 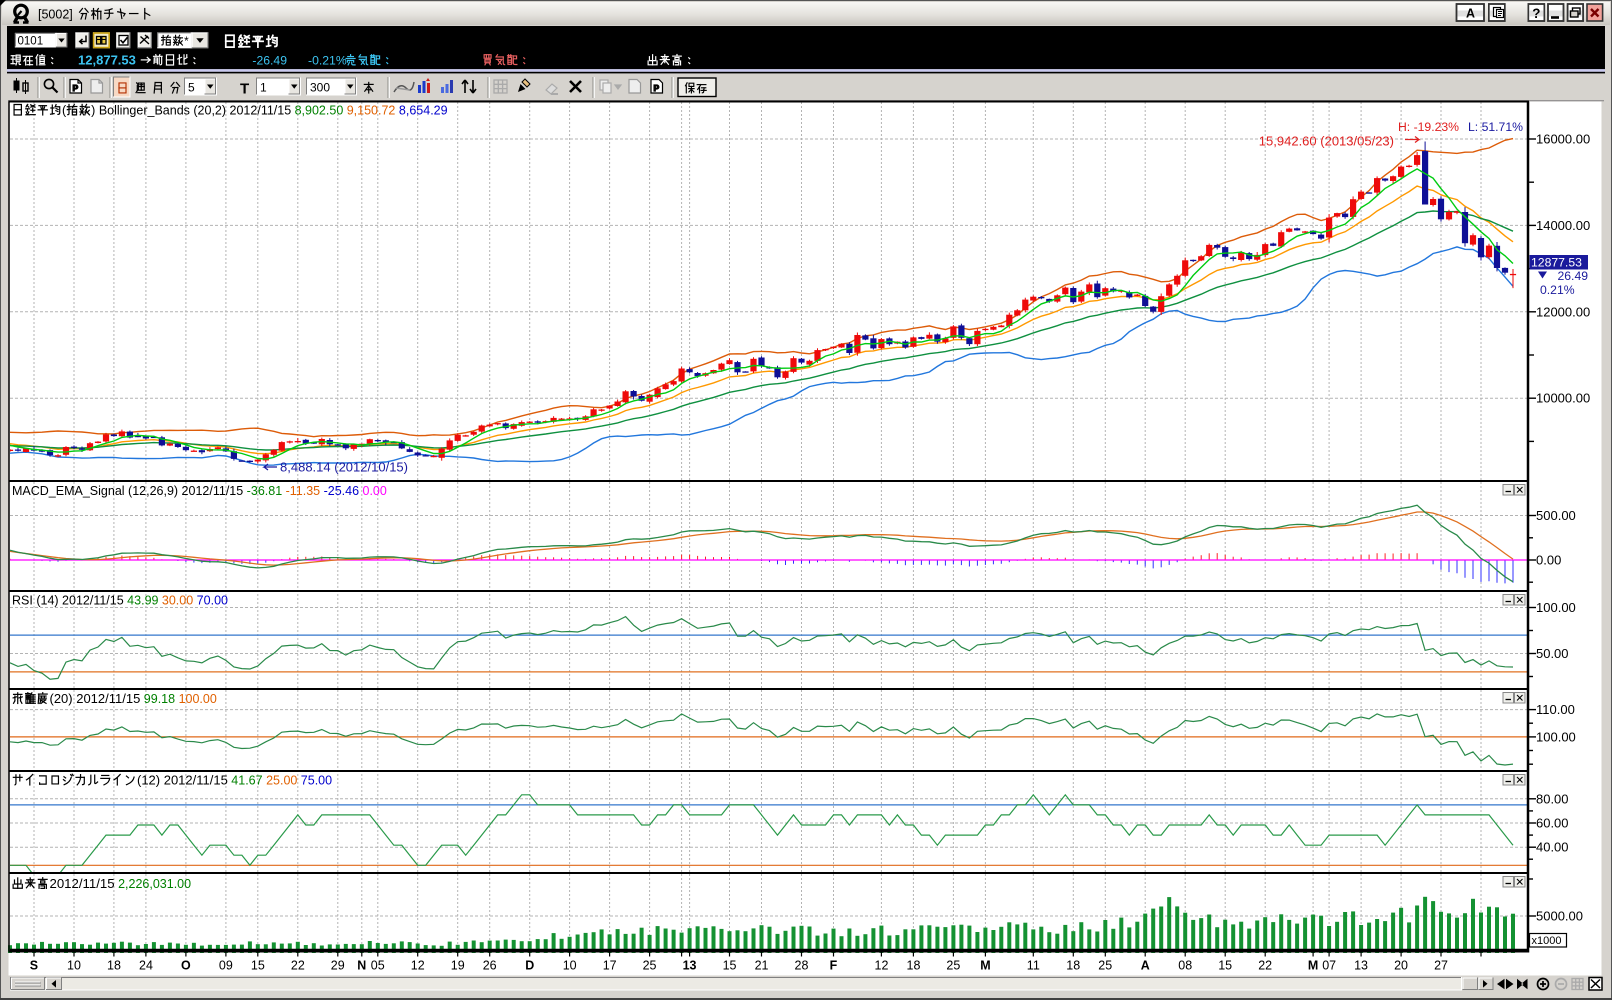 What do you see at coordinates (529, 966) in the screenshot?
I see `svg-text: D` at bounding box center [529, 966].